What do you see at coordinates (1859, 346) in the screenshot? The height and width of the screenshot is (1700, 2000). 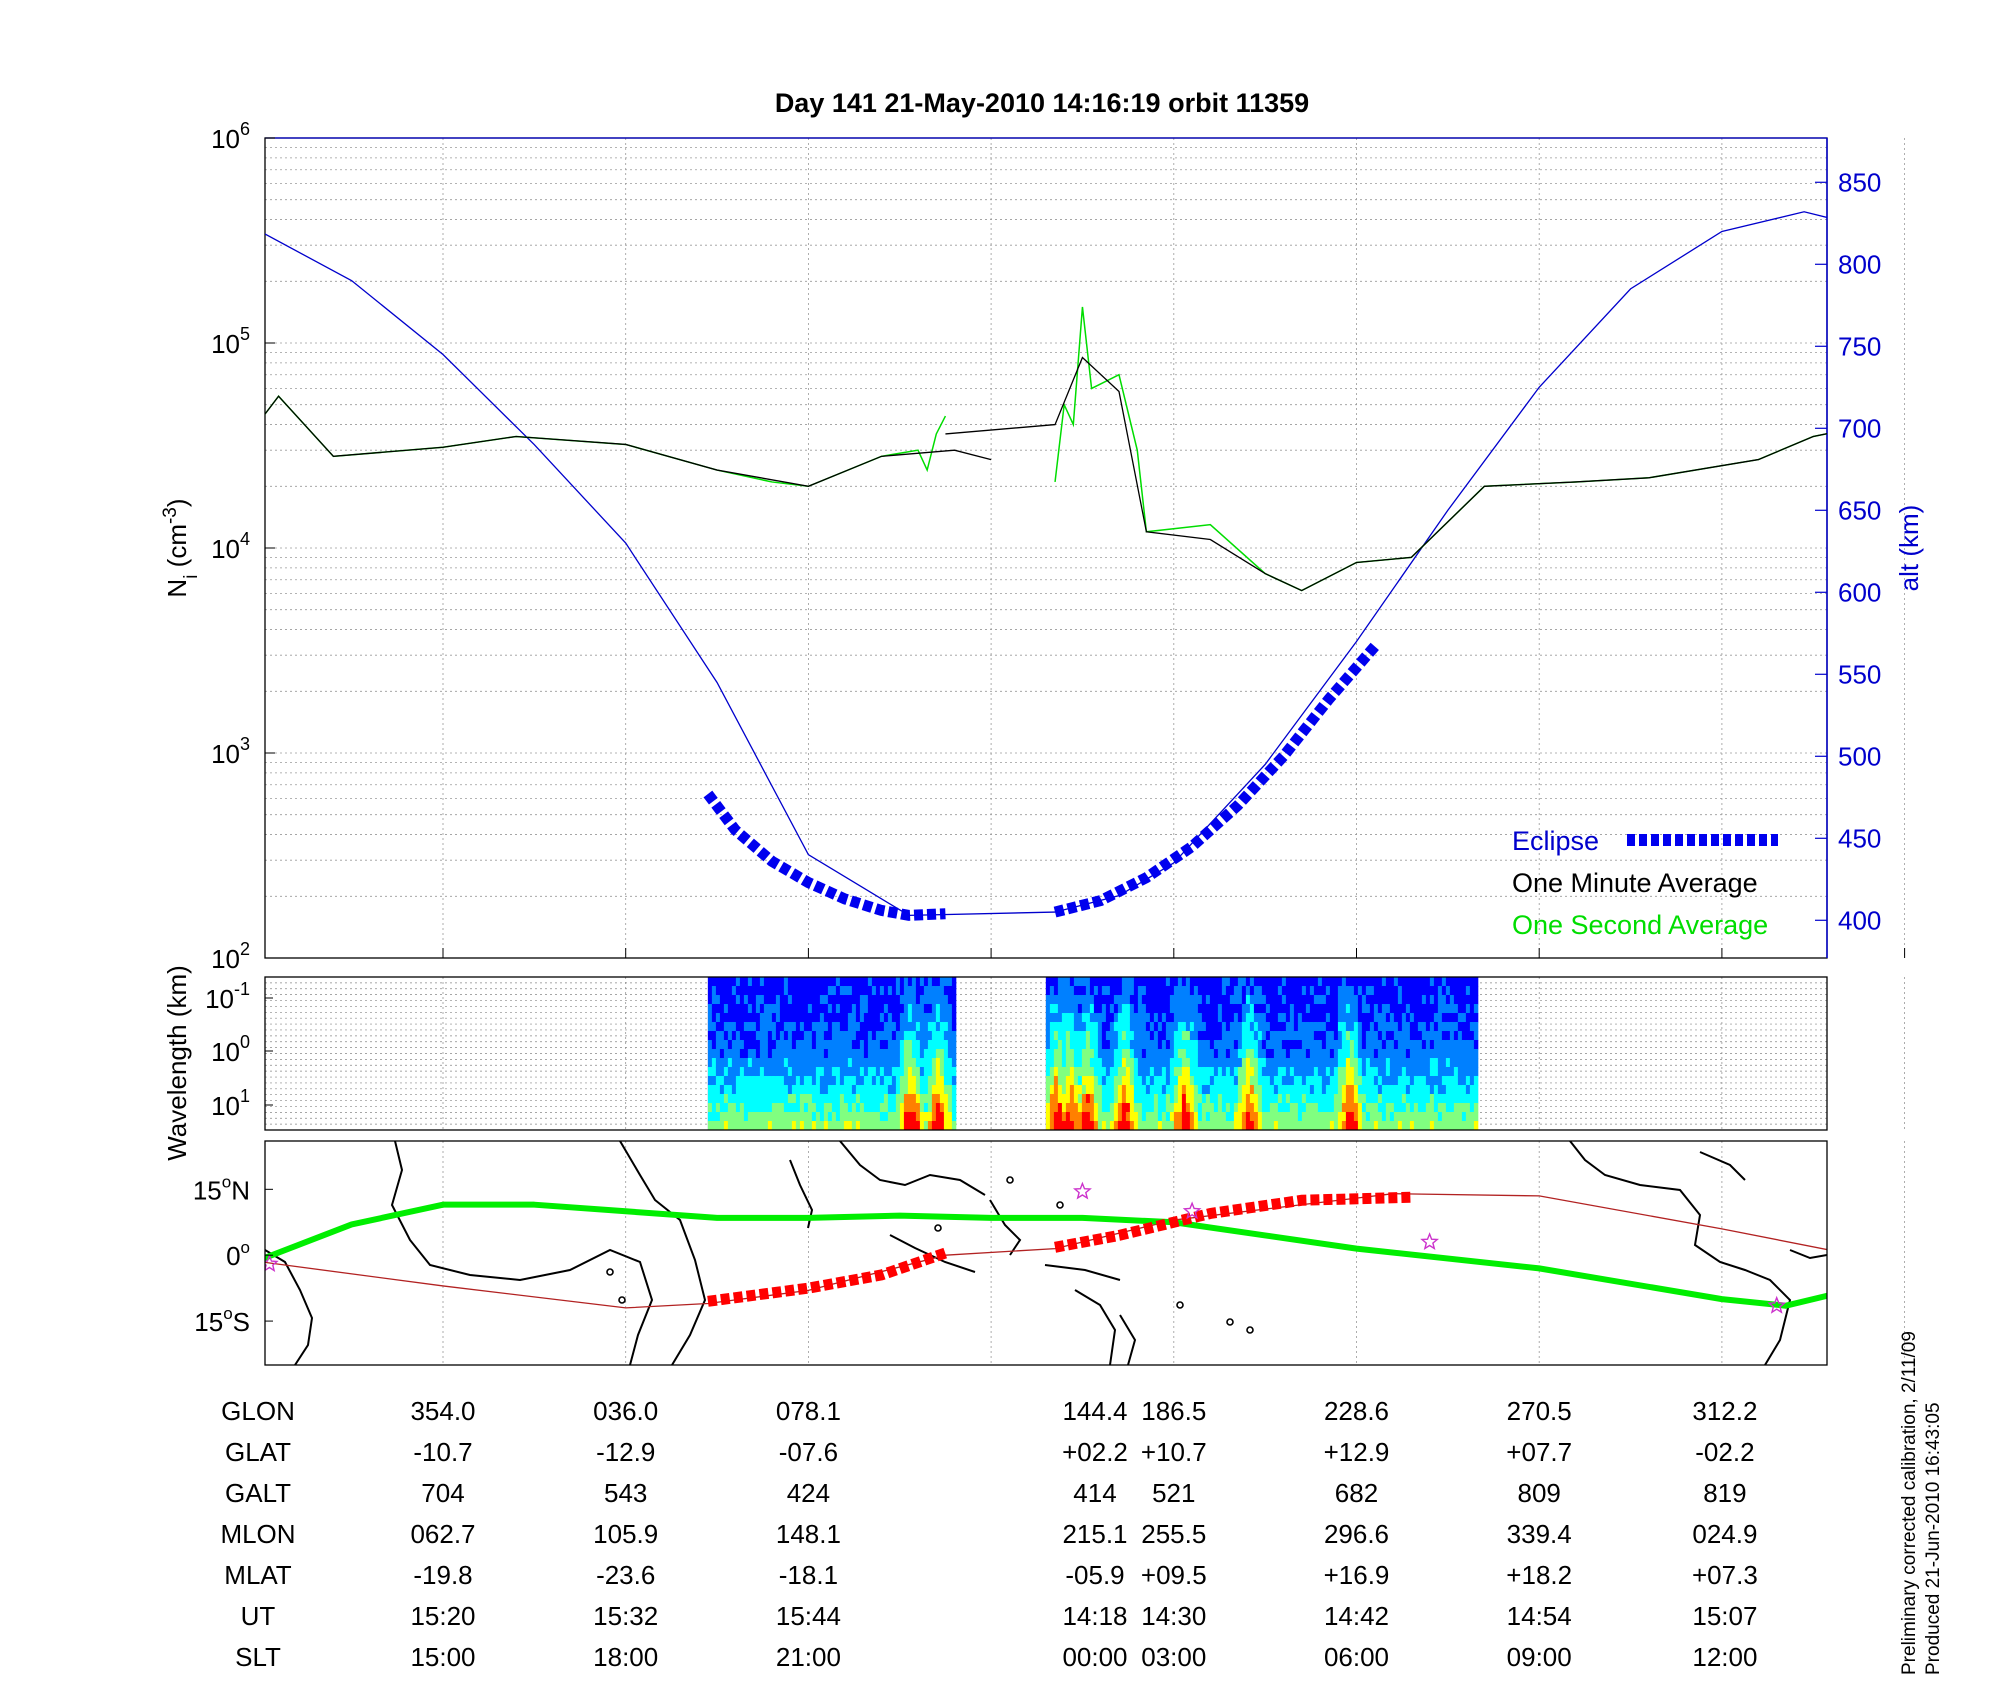 I see `alt-tick-label: 750` at bounding box center [1859, 346].